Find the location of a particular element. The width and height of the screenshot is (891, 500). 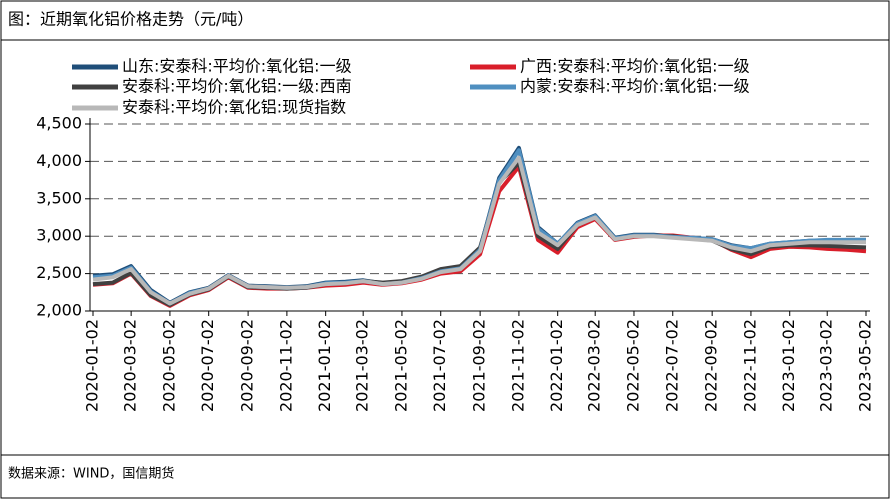

source-note: 数据来源：WIND，国信期货 is located at coordinates (91, 474).